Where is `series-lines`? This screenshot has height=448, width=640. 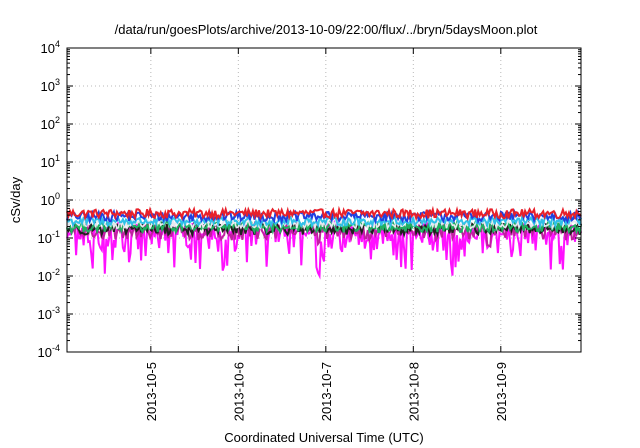 series-lines is located at coordinates (324, 242).